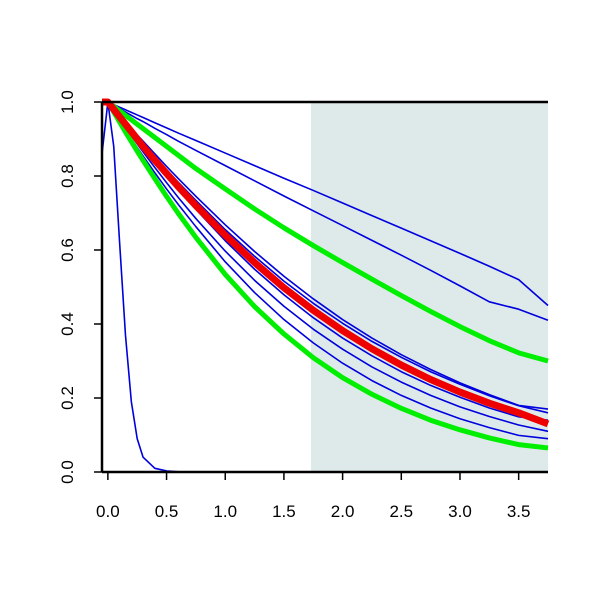 The image size is (600, 600). Describe the element at coordinates (343, 511) in the screenshot. I see `x-tick-label: 2.0` at that location.